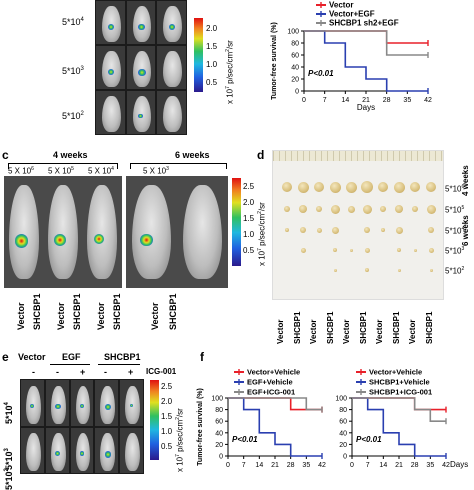 This screenshot has width=474, height=490. I want to click on x-tick-label: 0, so click(304, 100).